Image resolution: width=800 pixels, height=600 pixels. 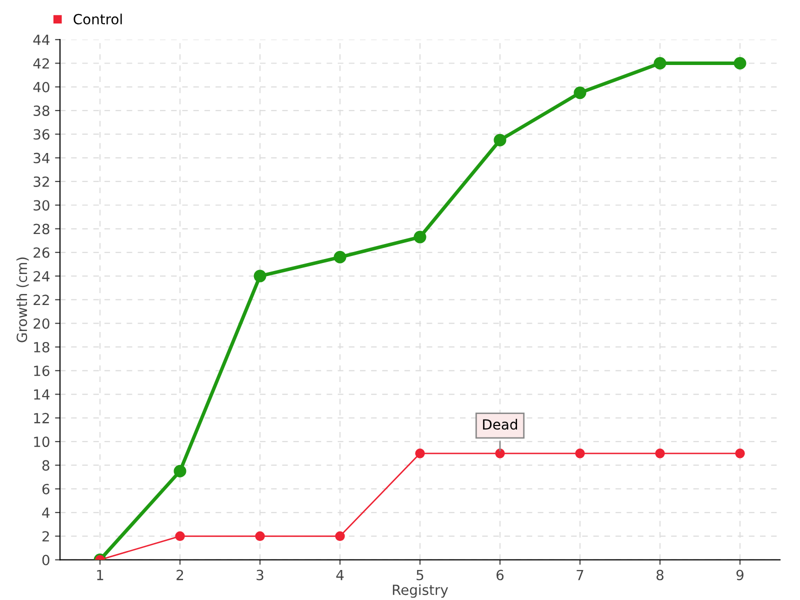 What do you see at coordinates (42, 158) in the screenshot?
I see `y-tick-label: 34` at bounding box center [42, 158].